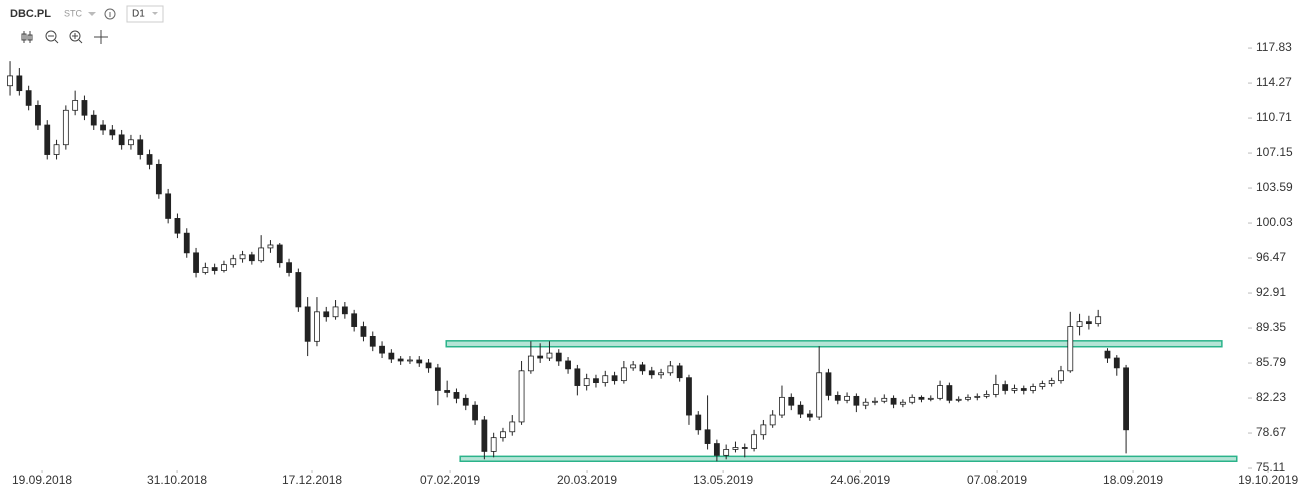 This screenshot has width=1308, height=495. What do you see at coordinates (1274, 82) in the screenshot?
I see `y-tick-label: 114.27` at bounding box center [1274, 82].